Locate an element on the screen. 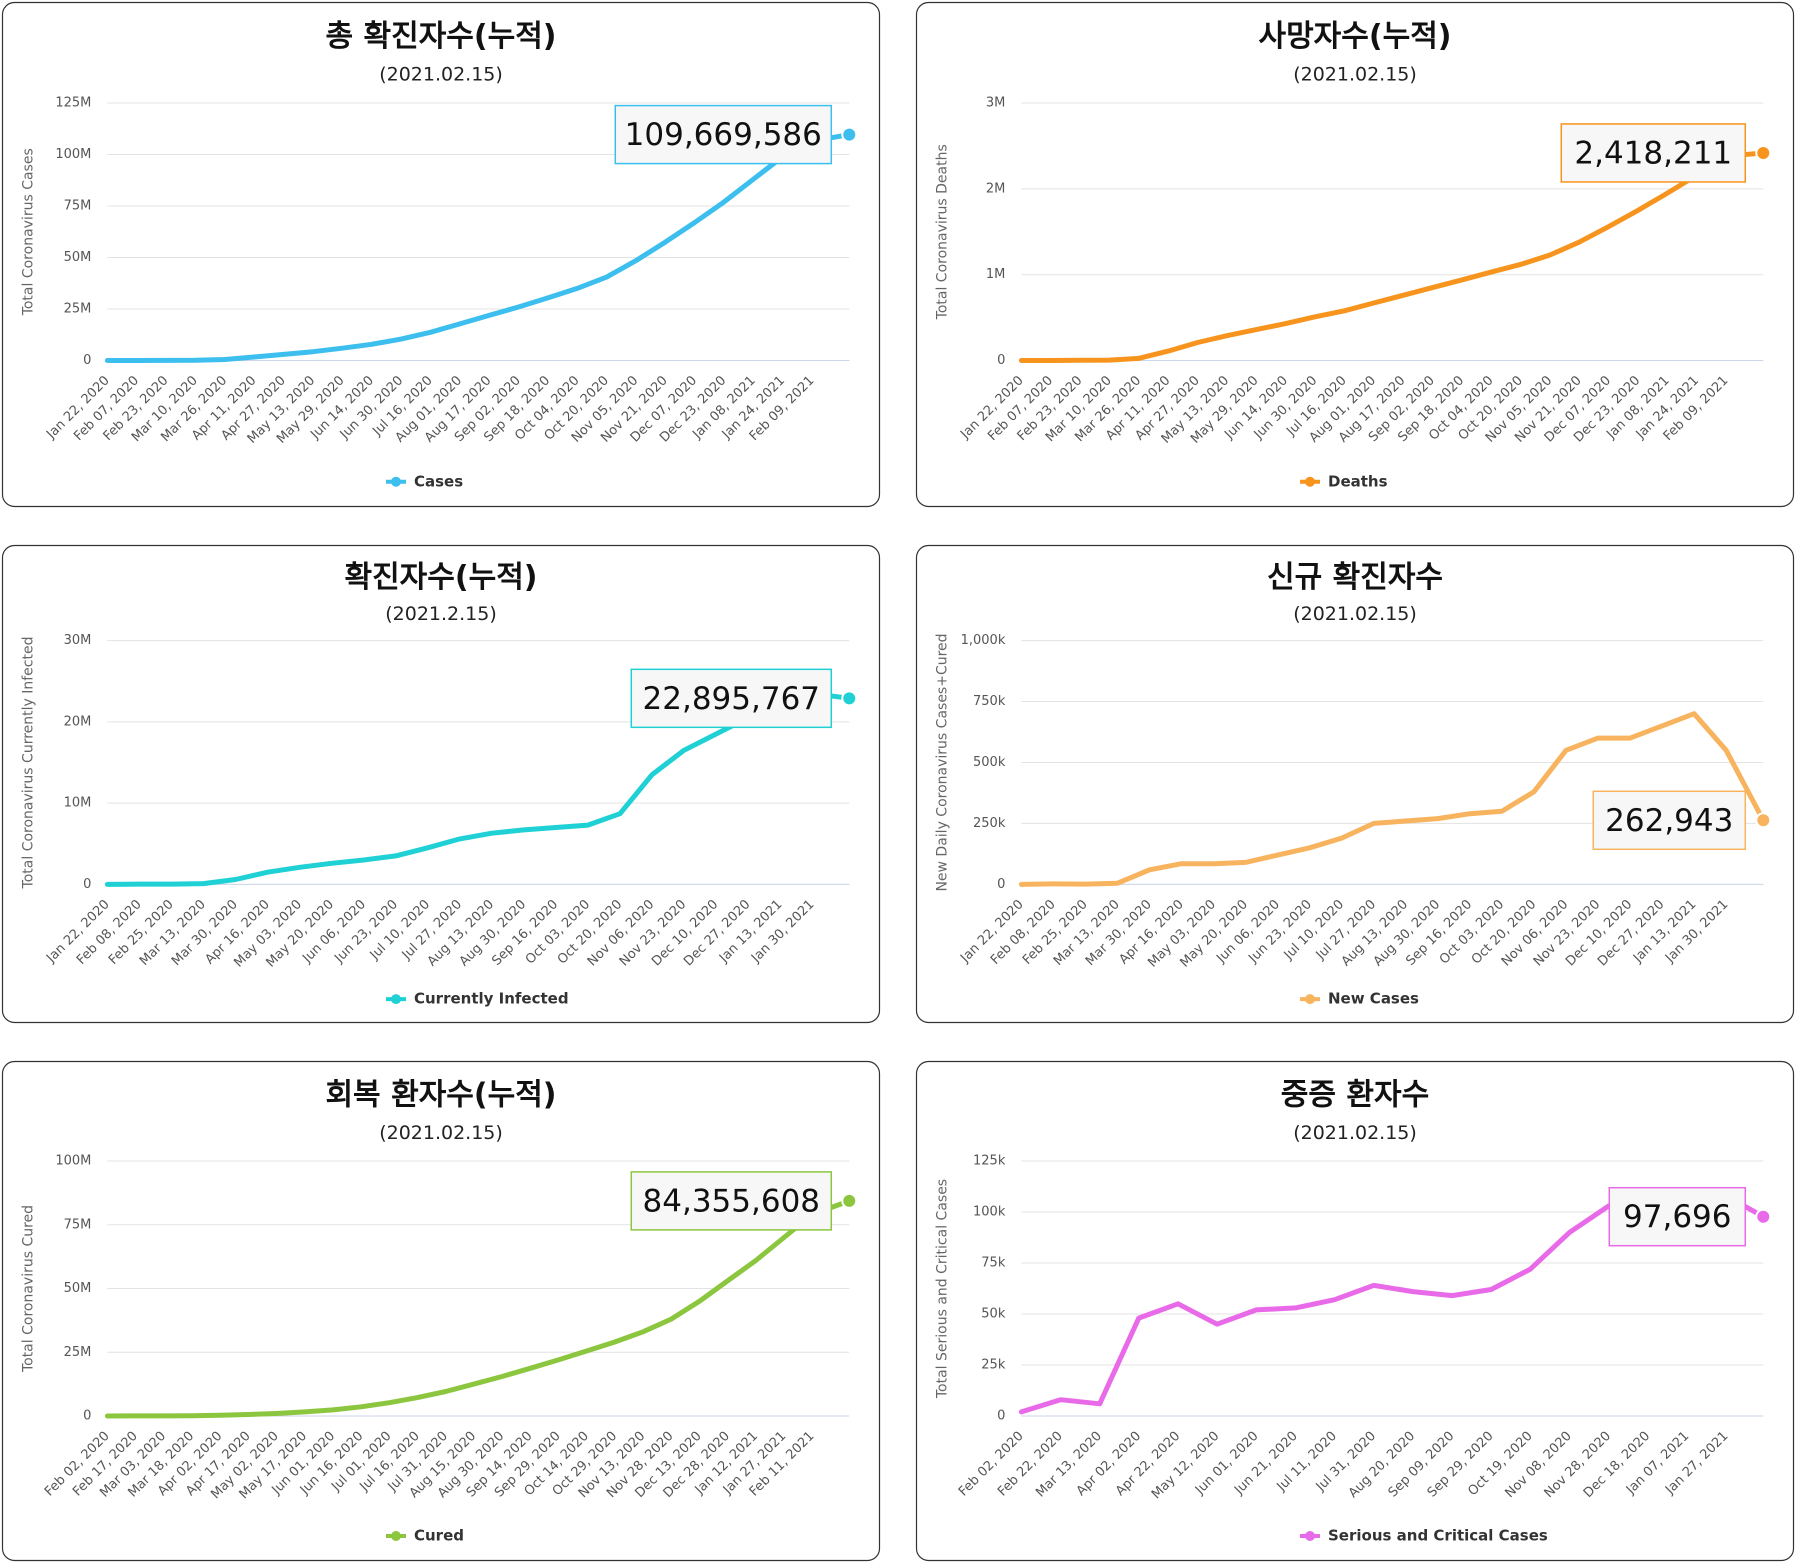  annotation-label: 262,943 is located at coordinates (1669, 821).